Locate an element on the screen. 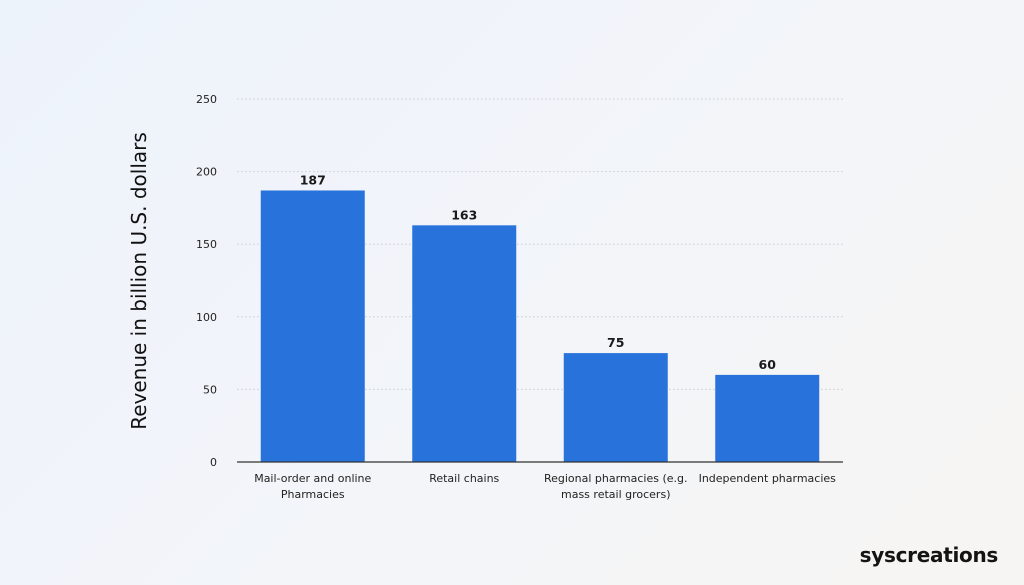 The width and height of the screenshot is (1024, 585). data-label-0: 187 is located at coordinates (313, 179).